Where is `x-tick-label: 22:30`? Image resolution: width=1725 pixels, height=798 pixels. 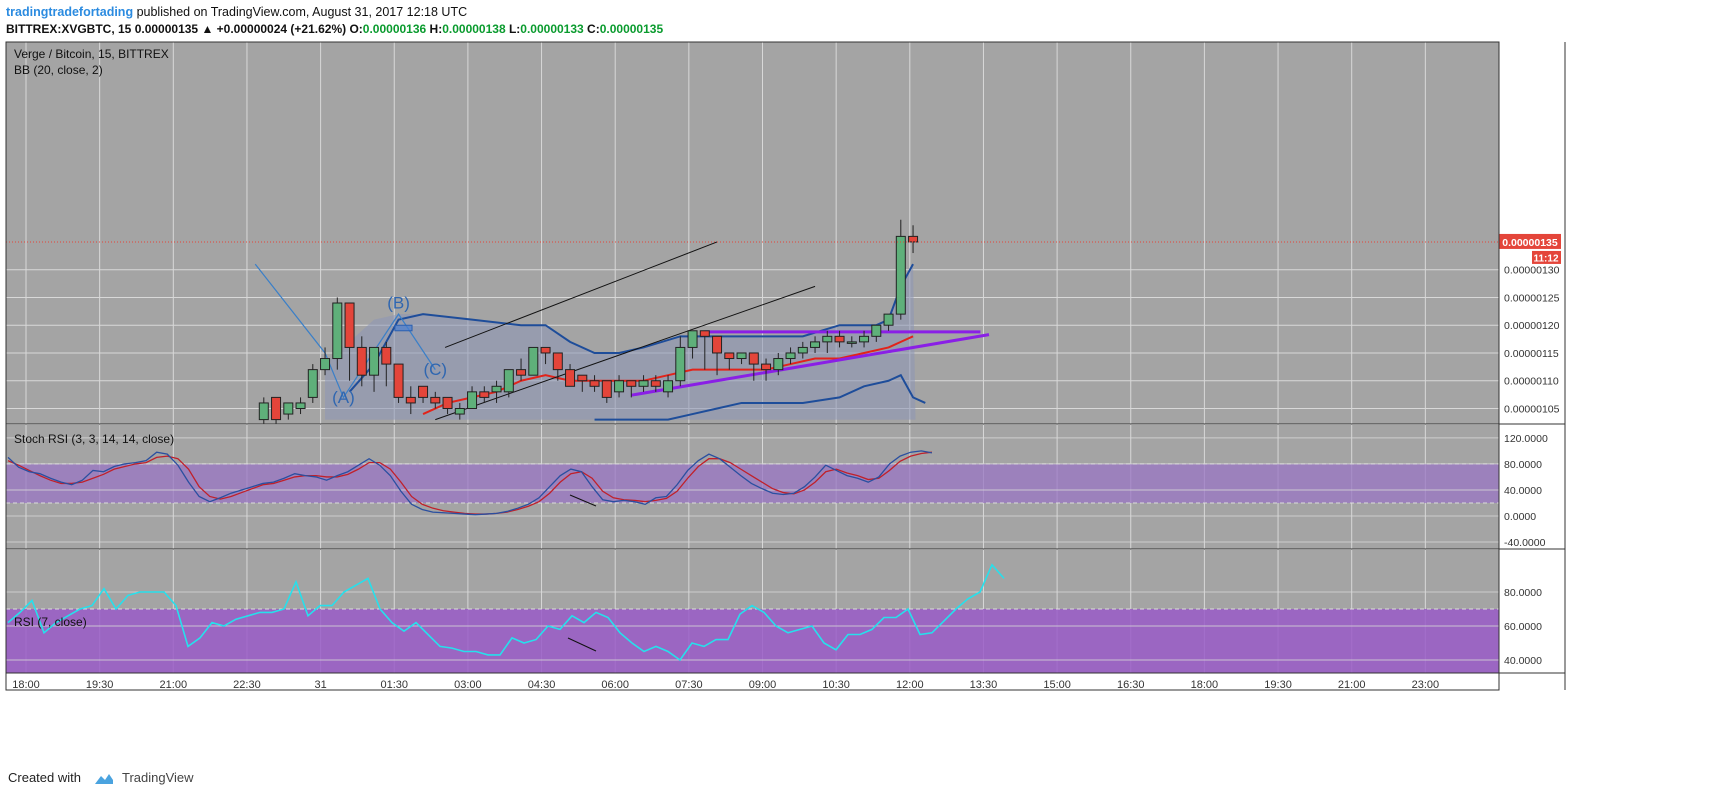 x-tick-label: 22:30 is located at coordinates (247, 685).